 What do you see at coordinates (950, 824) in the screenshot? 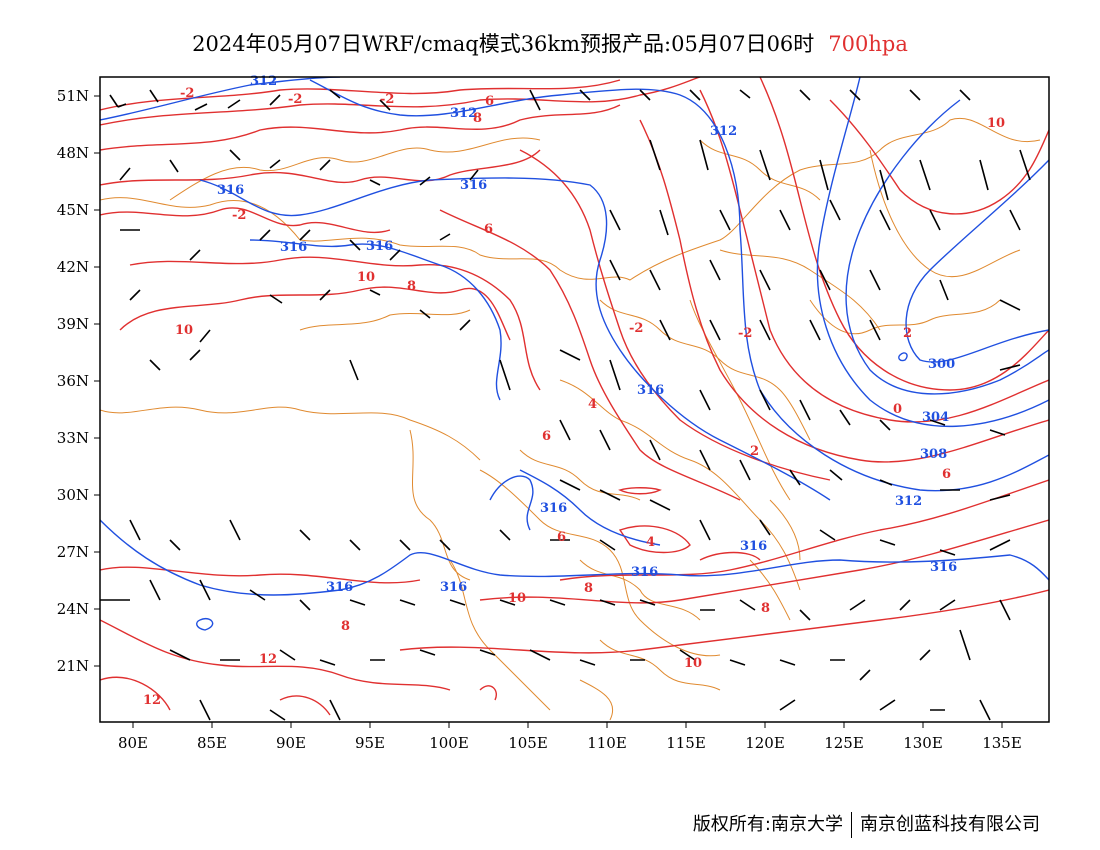
I see `company-name: 南京创蓝科技有限公司` at bounding box center [950, 824].